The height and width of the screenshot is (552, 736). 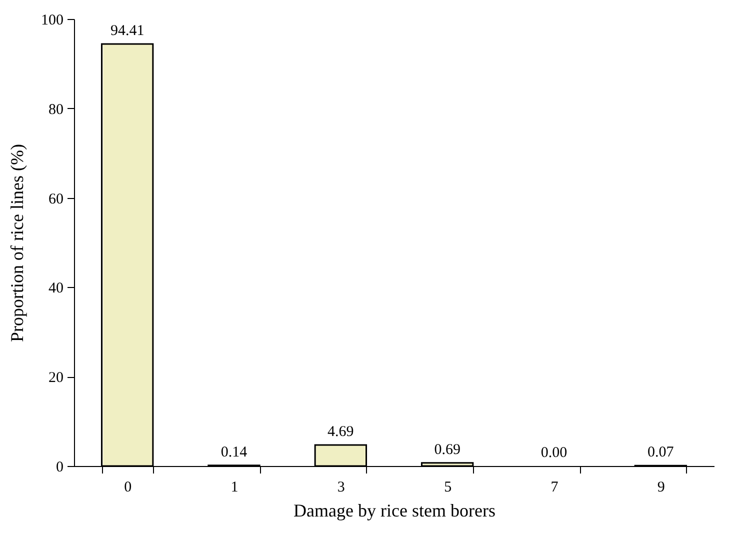 What do you see at coordinates (56, 288) in the screenshot?
I see `y-tick-label: 40` at bounding box center [56, 288].